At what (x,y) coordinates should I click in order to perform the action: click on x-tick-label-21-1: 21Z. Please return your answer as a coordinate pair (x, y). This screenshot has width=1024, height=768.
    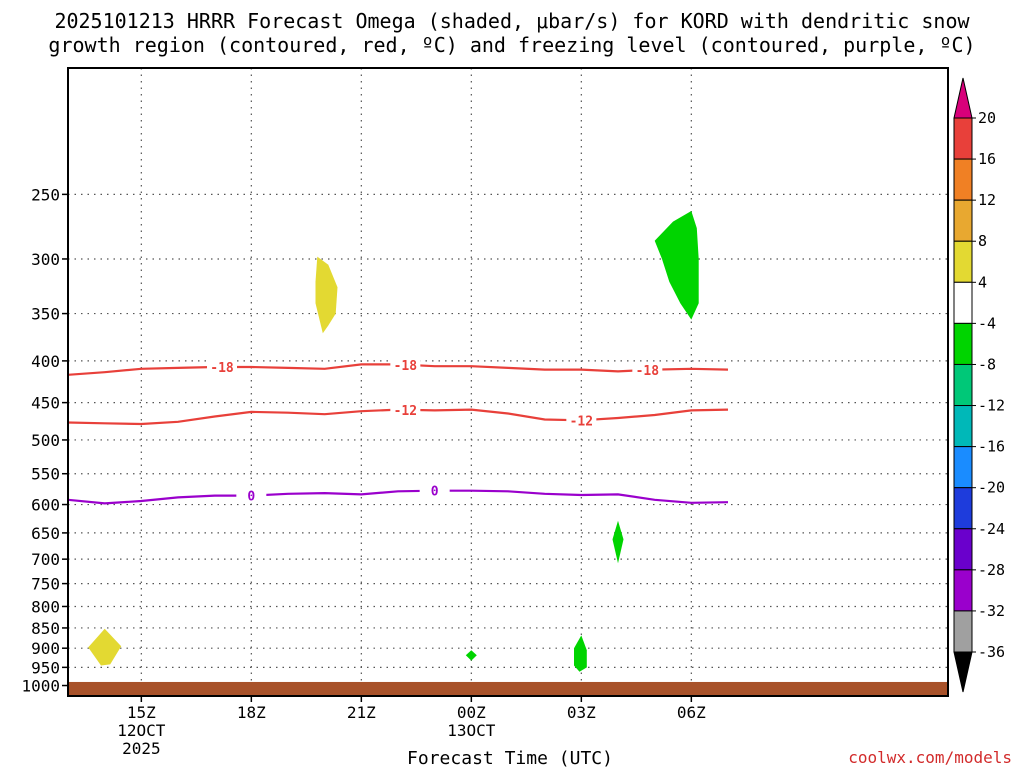
    Looking at the image, I should click on (361, 712).